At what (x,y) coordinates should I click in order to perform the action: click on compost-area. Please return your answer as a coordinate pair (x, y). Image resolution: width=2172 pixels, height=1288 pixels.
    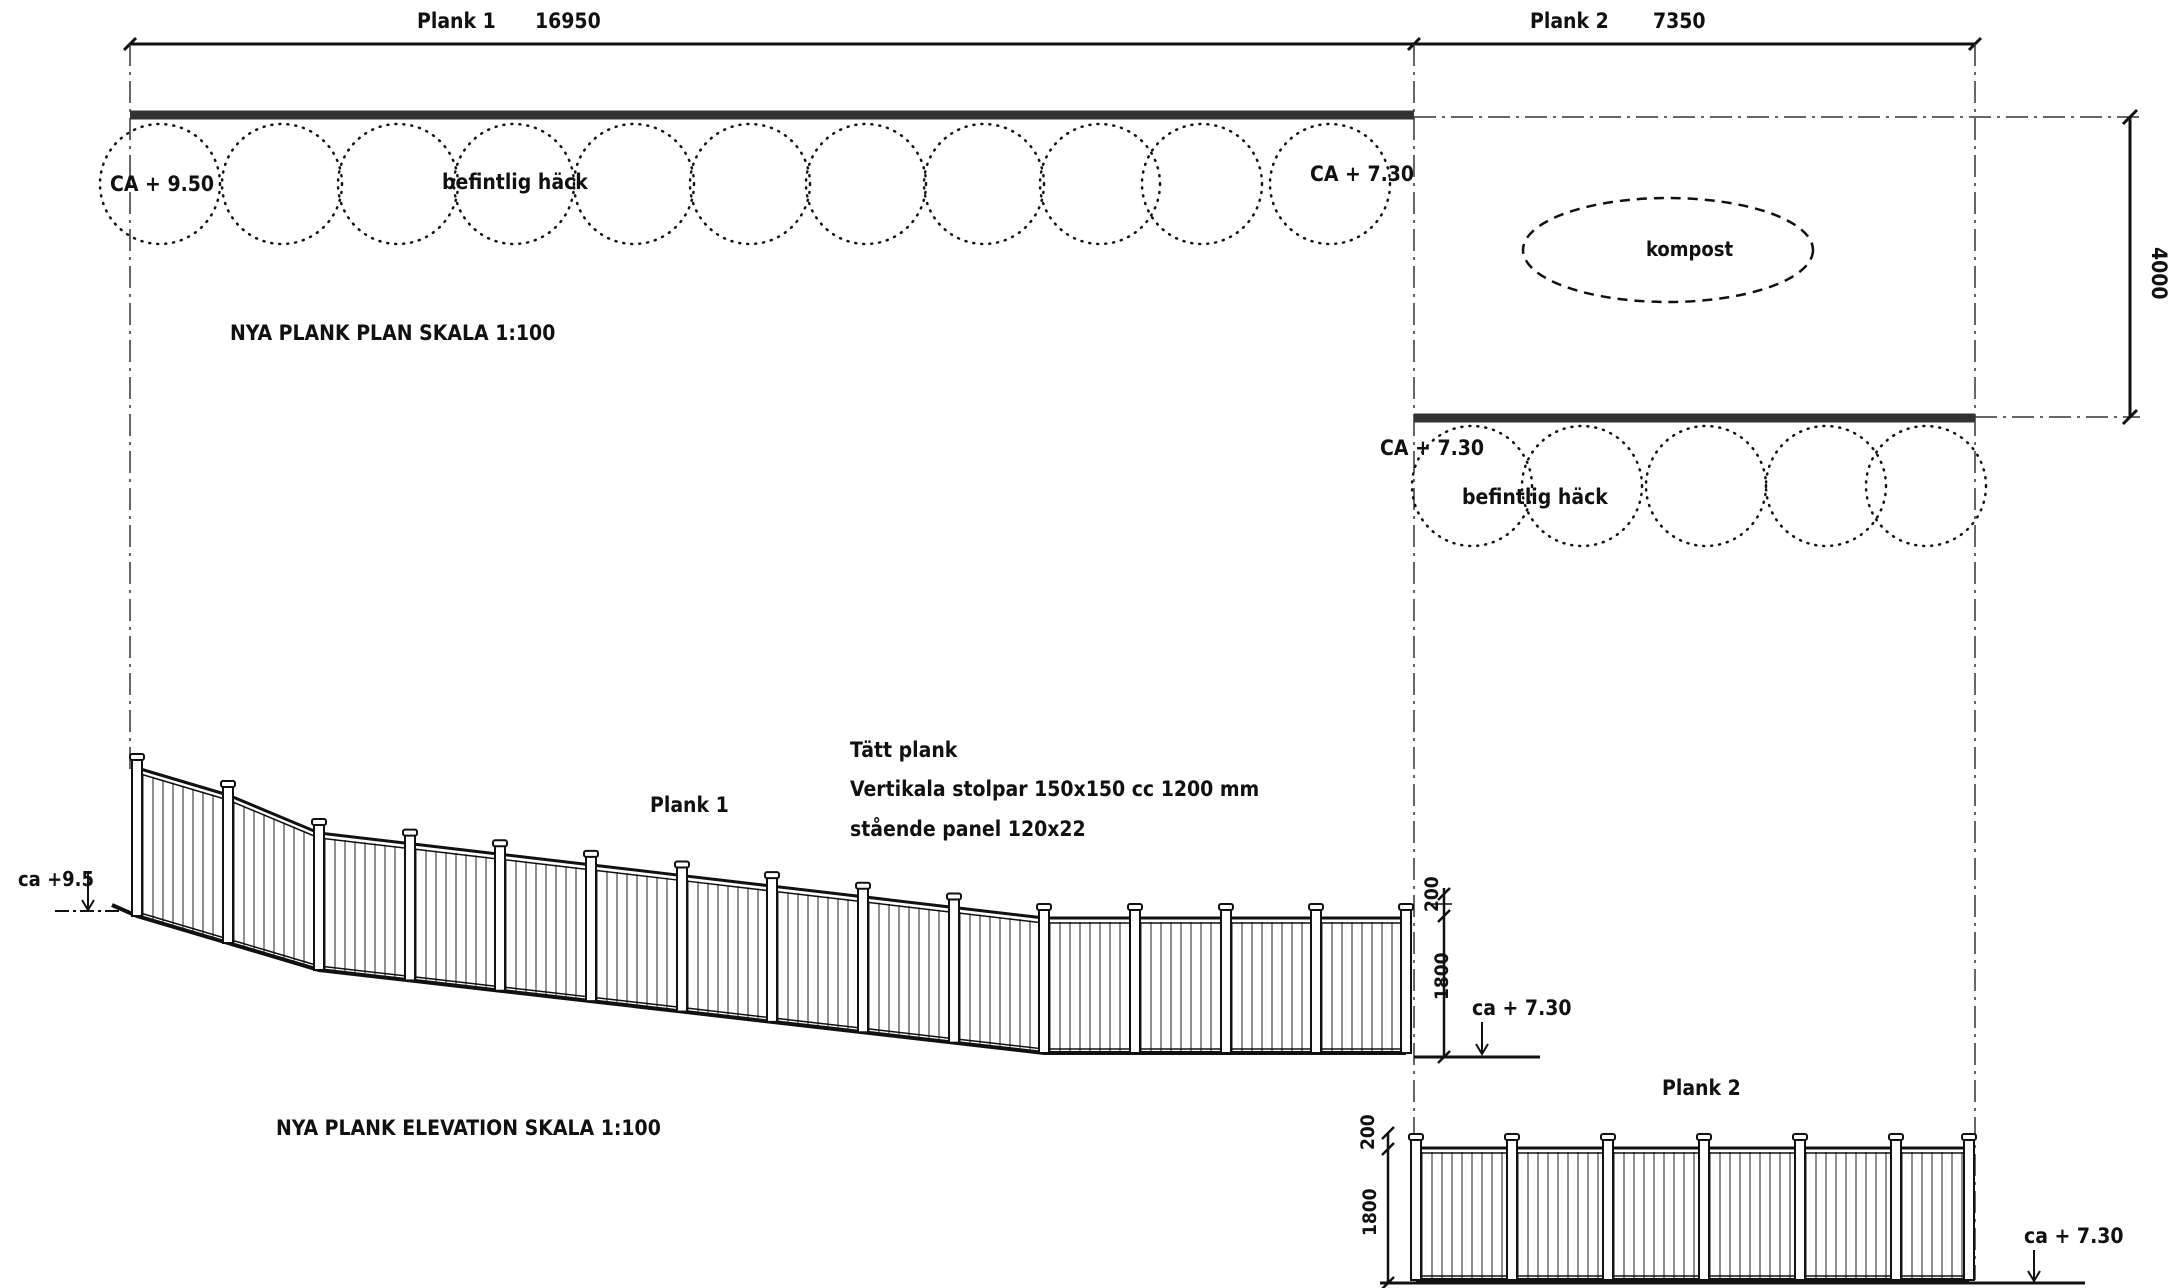
    Looking at the image, I should click on (1668, 250).